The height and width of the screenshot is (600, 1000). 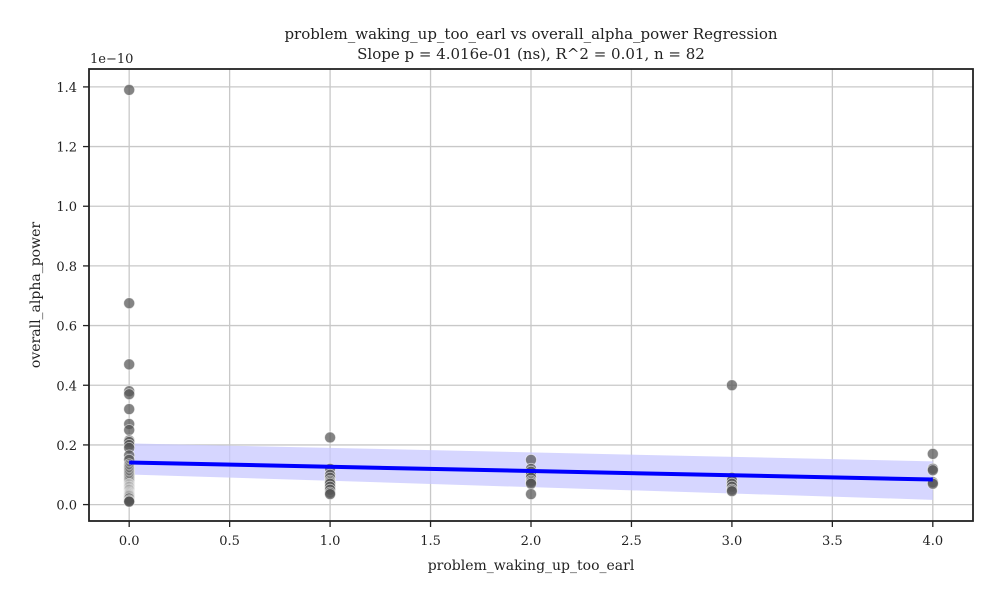 What do you see at coordinates (531, 566) in the screenshot?
I see `x-axis-label: problem_waking_up_too_earl` at bounding box center [531, 566].